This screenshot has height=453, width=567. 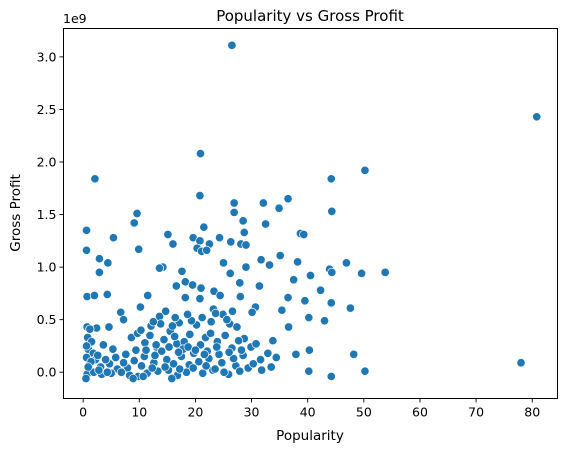 I want to click on x-tick-label: 80, so click(x=532, y=412).